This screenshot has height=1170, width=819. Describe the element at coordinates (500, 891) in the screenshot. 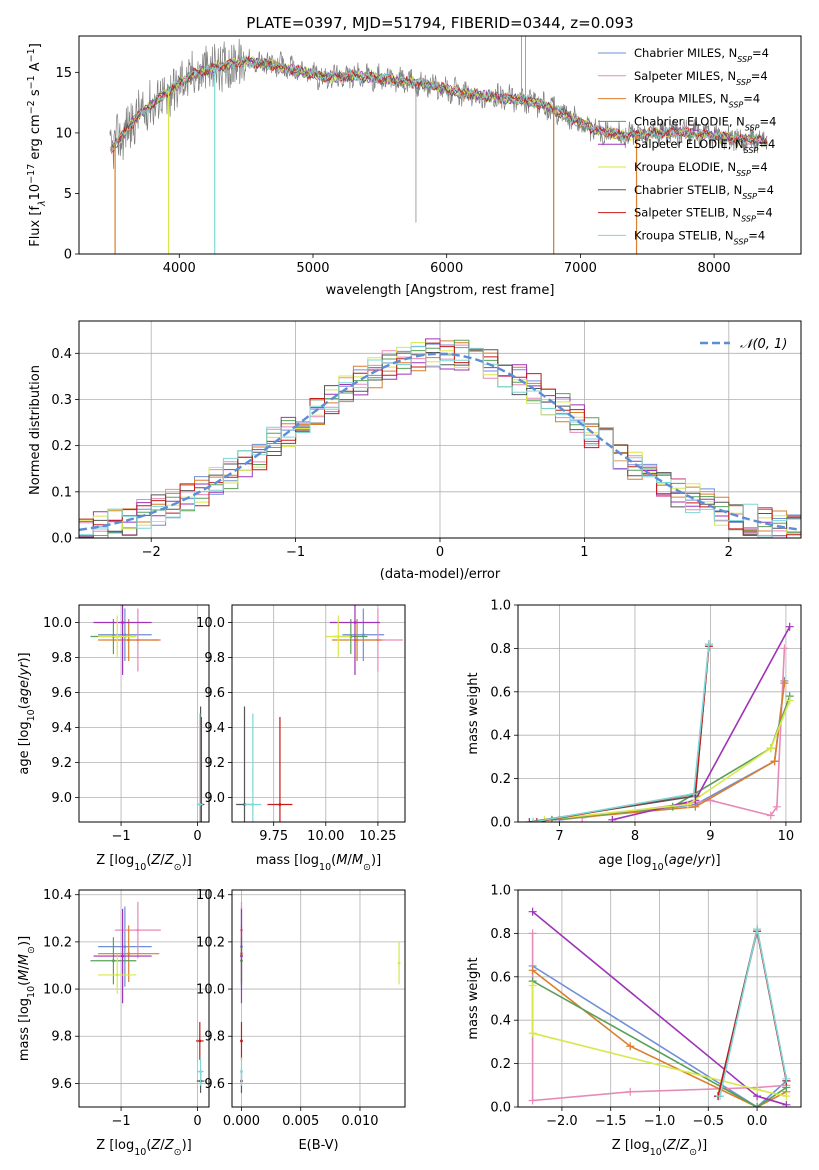

I see `y-tick-label: 1.0` at that location.